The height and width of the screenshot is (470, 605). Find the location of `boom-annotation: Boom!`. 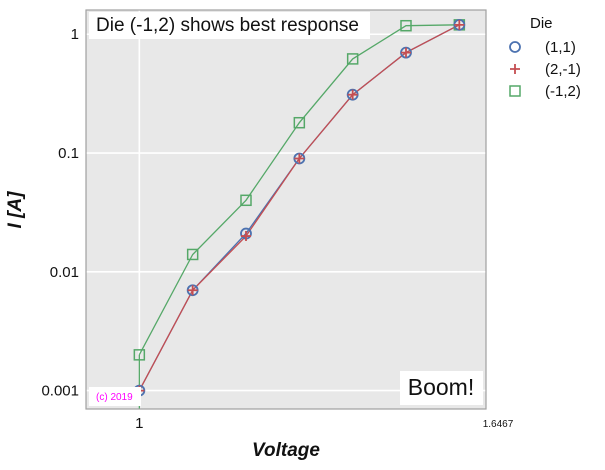

boom-annotation: Boom! is located at coordinates (441, 387).